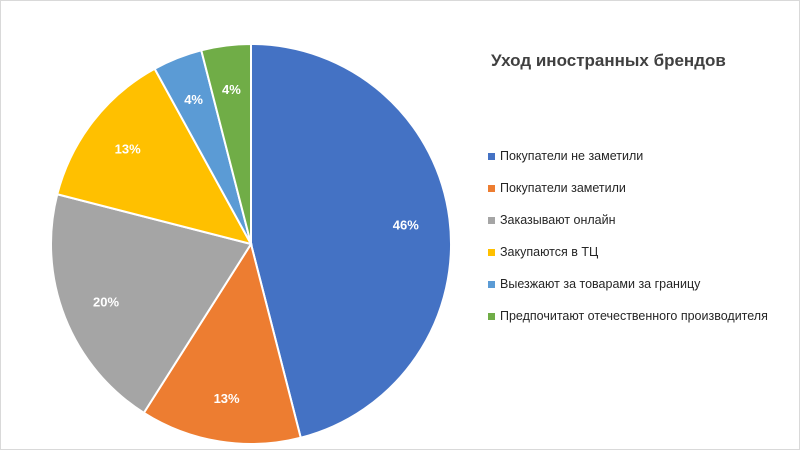 The width and height of the screenshot is (800, 451). Describe the element at coordinates (406, 224) in the screenshot. I see `slice-data-label: 46%` at that location.